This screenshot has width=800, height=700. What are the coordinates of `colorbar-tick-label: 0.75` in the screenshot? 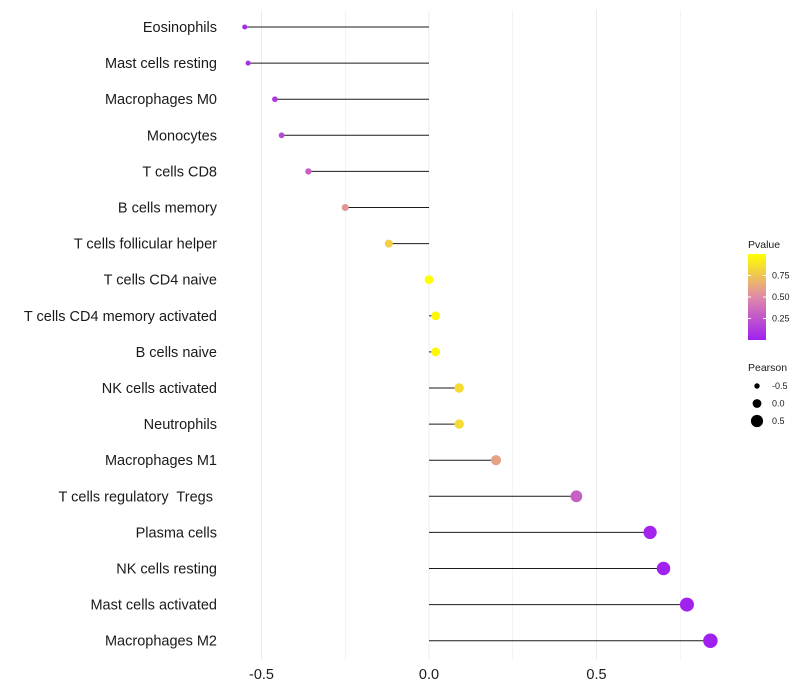 It's located at (781, 276).